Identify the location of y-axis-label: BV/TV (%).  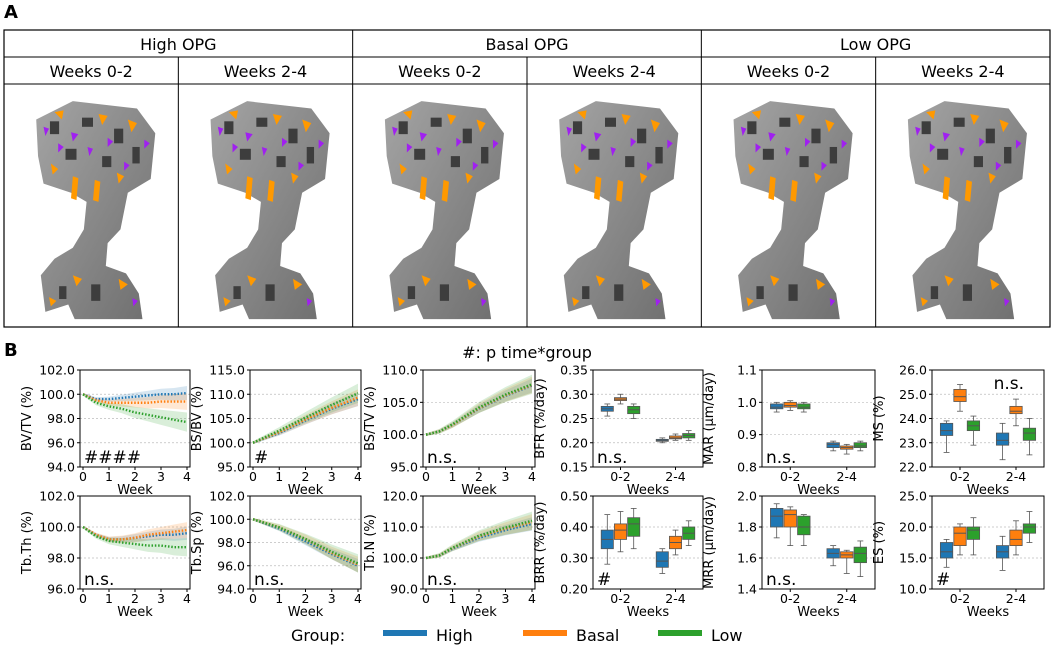
(27, 418).